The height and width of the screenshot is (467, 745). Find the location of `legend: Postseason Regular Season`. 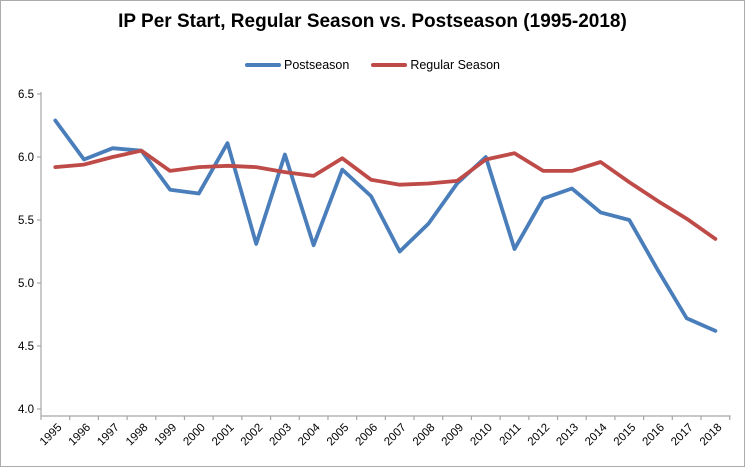

legend: Postseason Regular Season is located at coordinates (372, 65).